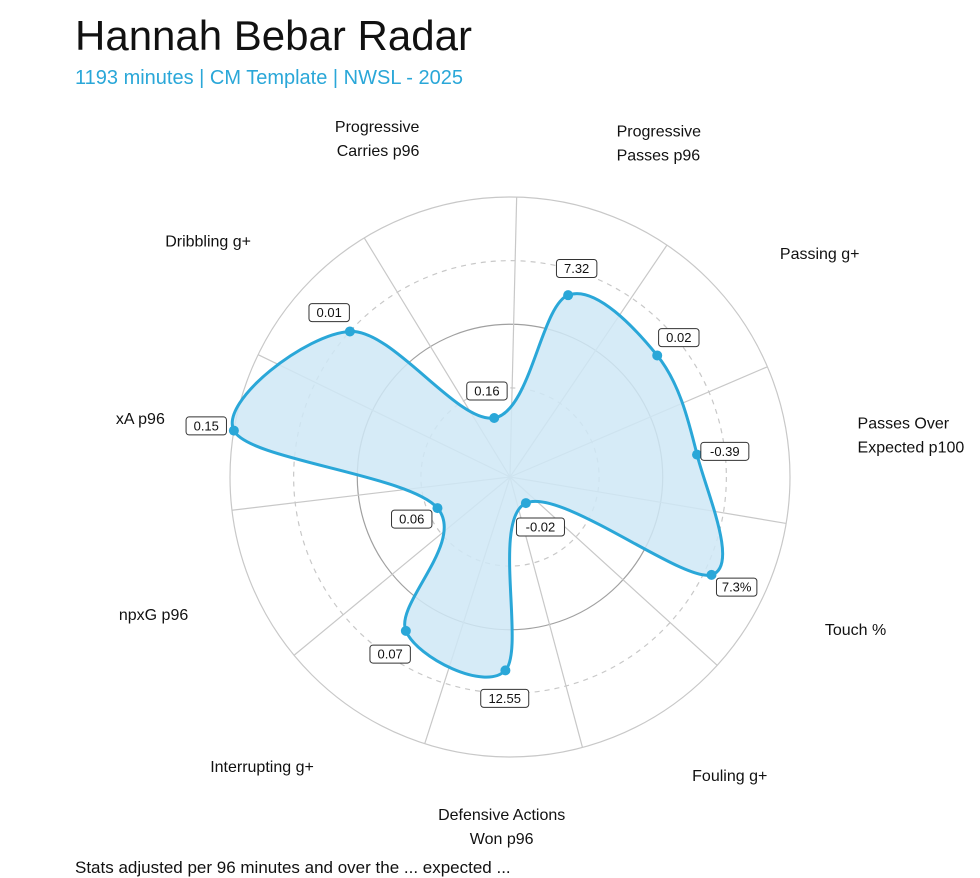 This screenshot has width=980, height=878. I want to click on axis-label: xA p96, so click(140, 419).